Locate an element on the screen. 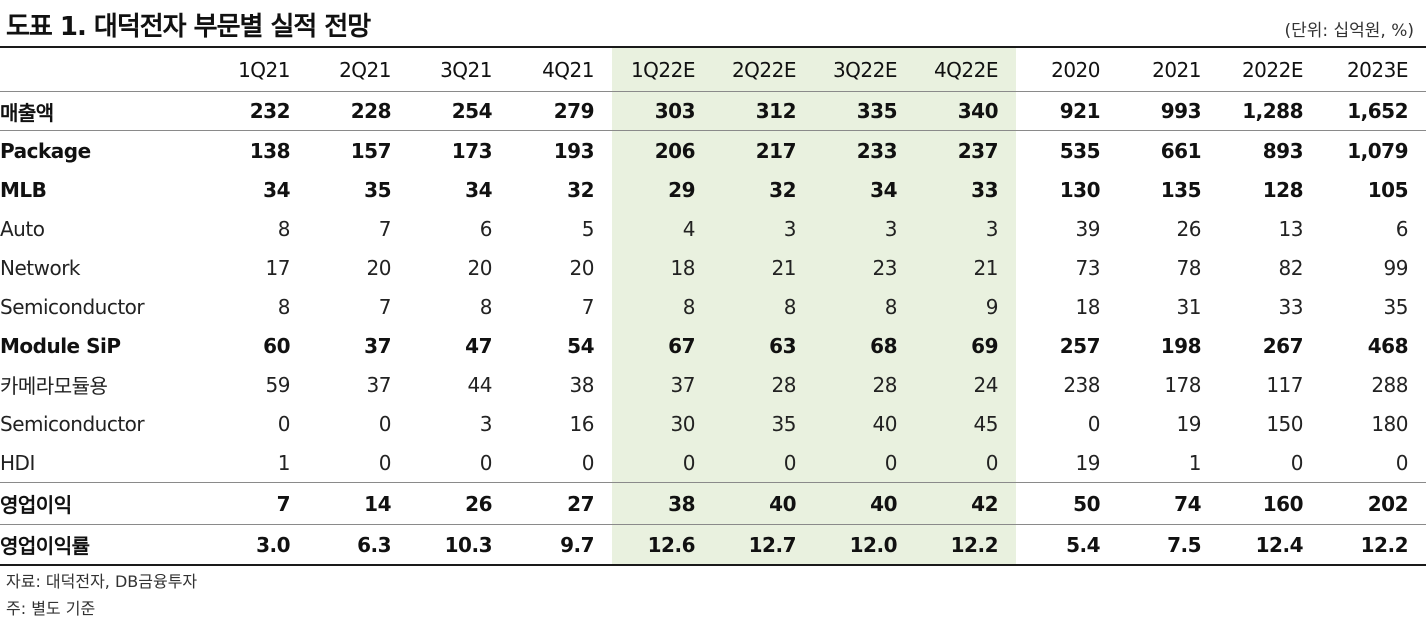  table-cell: 233 is located at coordinates (864, 150).